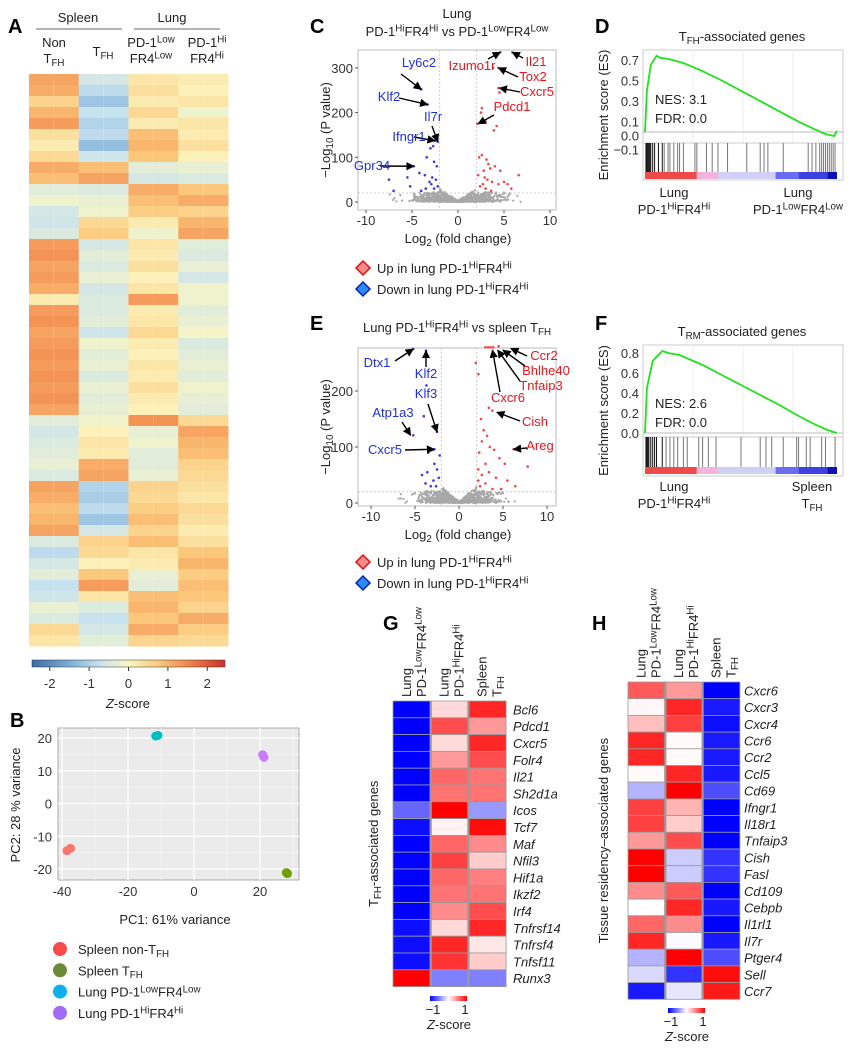  Describe the element at coordinates (458, 536) in the screenshot. I see `x-axis-label: Log2 (fold change)` at that location.